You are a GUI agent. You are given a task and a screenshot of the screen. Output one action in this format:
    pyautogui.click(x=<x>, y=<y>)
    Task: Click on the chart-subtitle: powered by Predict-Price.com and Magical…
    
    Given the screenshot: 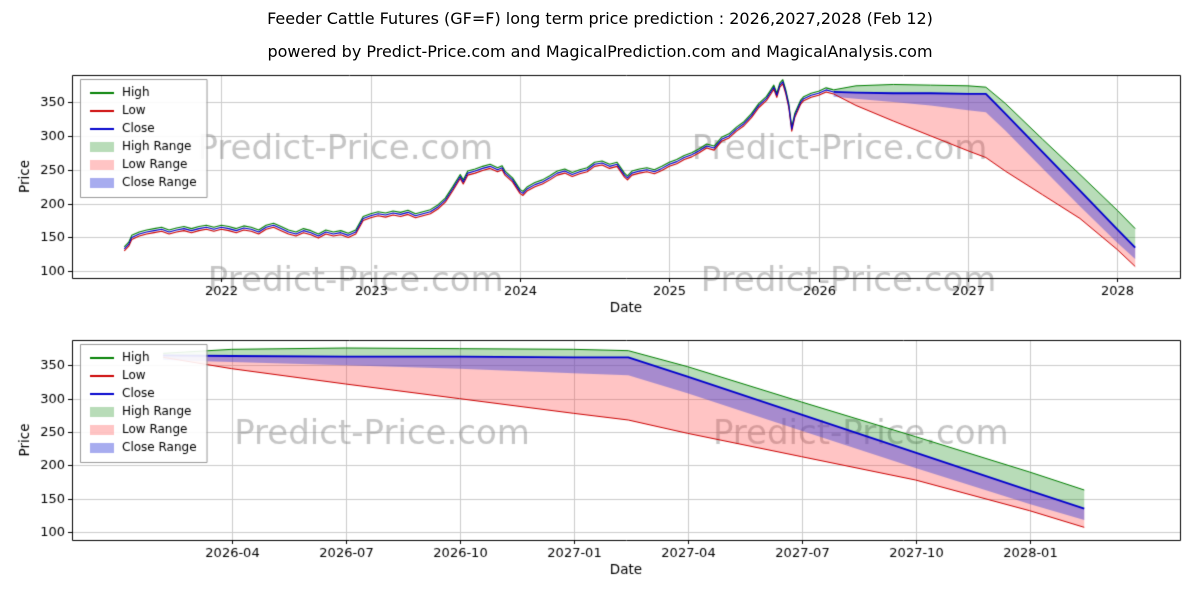 What is the action you would take?
    pyautogui.click(x=600, y=51)
    